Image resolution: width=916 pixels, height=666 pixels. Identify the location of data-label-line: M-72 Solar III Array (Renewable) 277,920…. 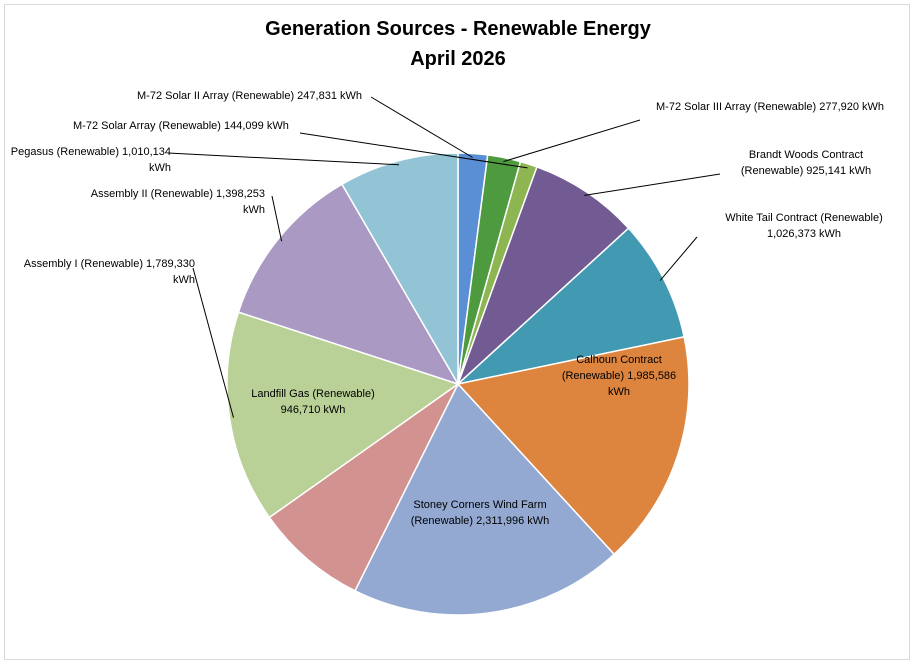
(770, 107).